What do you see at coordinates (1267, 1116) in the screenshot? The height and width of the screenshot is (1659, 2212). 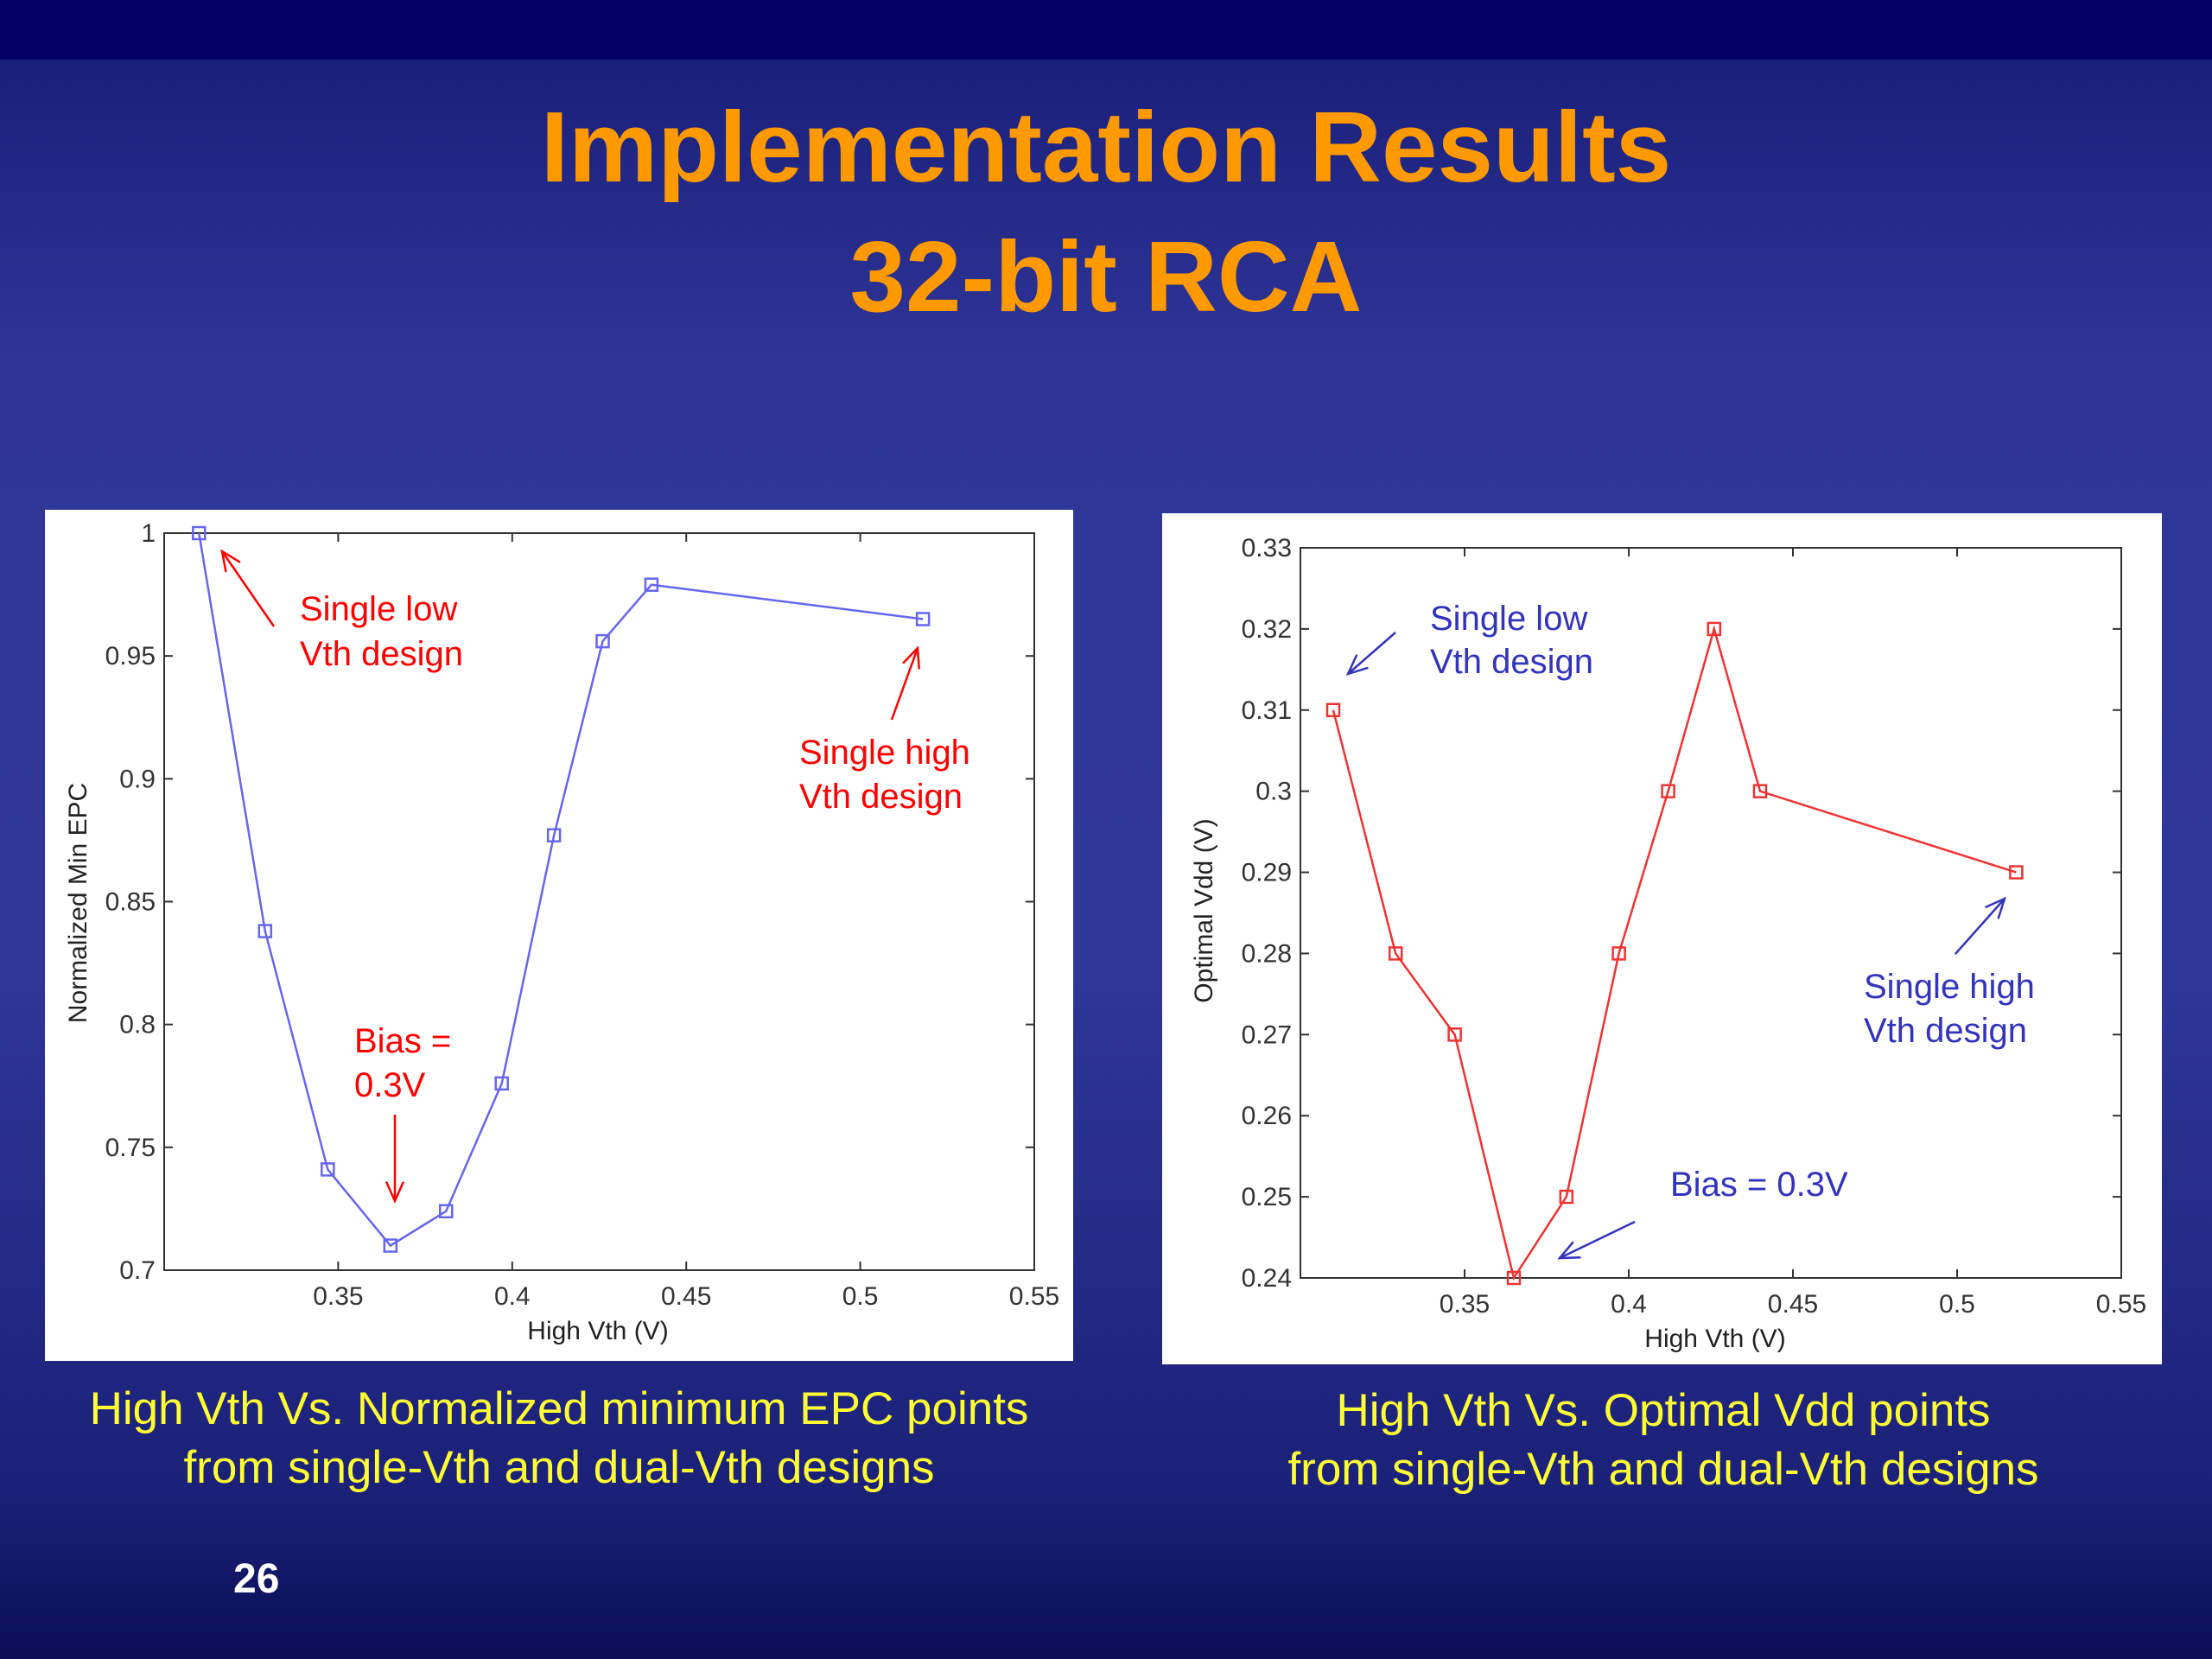 I see `y-tick-label: 0.26` at bounding box center [1267, 1116].